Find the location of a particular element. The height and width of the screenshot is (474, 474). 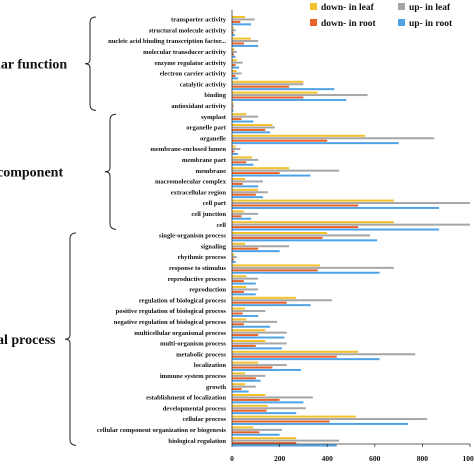

x-tick-label: 600 is located at coordinates (375, 458).